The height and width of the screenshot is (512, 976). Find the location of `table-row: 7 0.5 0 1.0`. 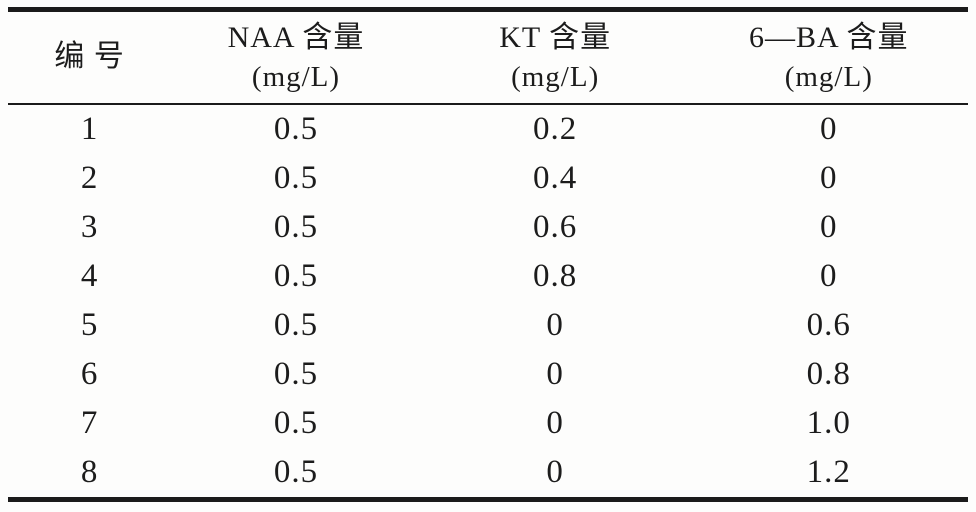

table-row: 7 0.5 0 1.0 is located at coordinates (488, 423).